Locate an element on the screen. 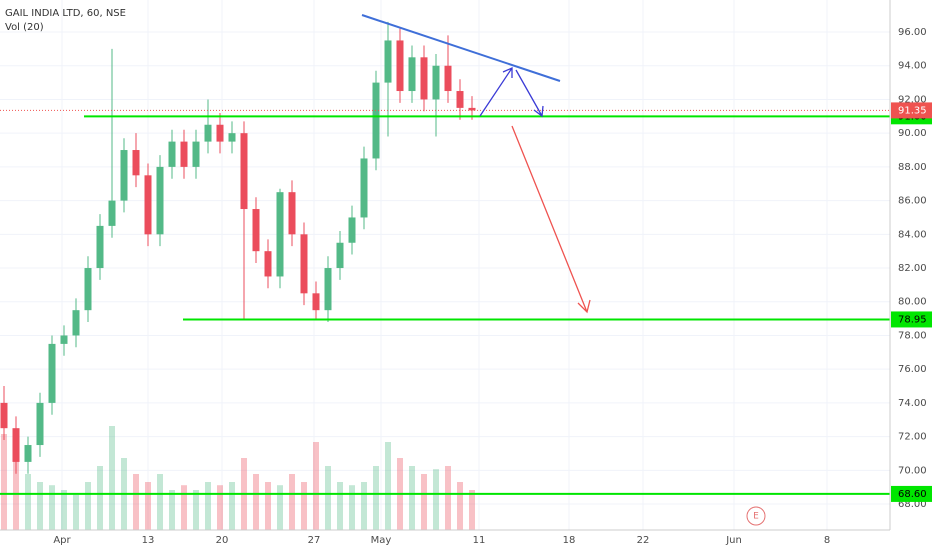  y-tick-label: 76.00 is located at coordinates (912, 369).